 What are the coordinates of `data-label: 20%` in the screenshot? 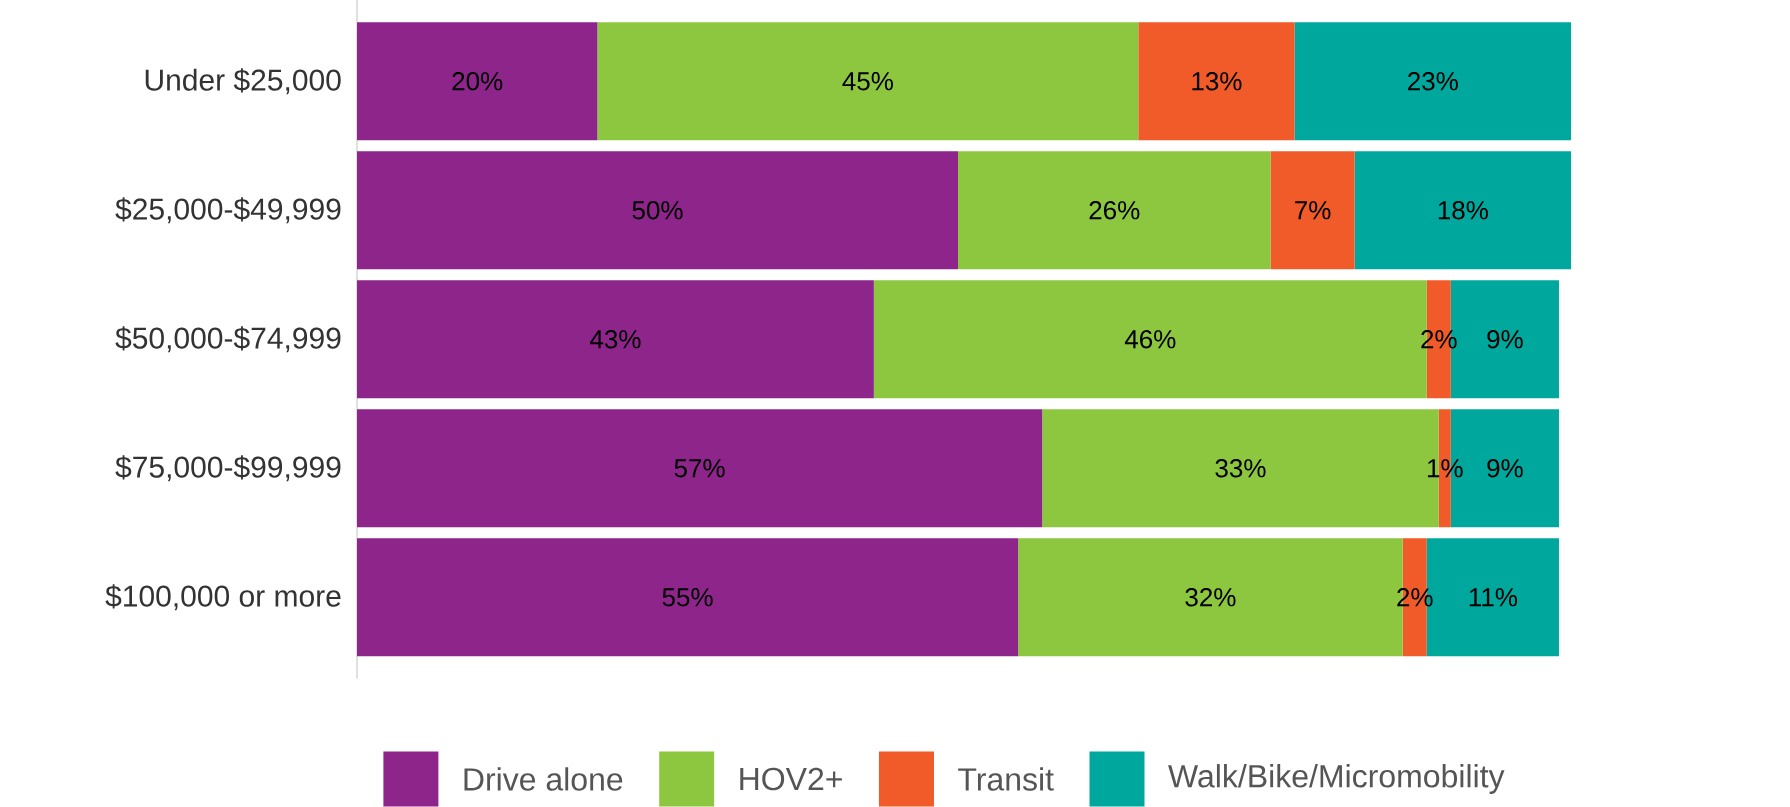 It's located at (477, 81).